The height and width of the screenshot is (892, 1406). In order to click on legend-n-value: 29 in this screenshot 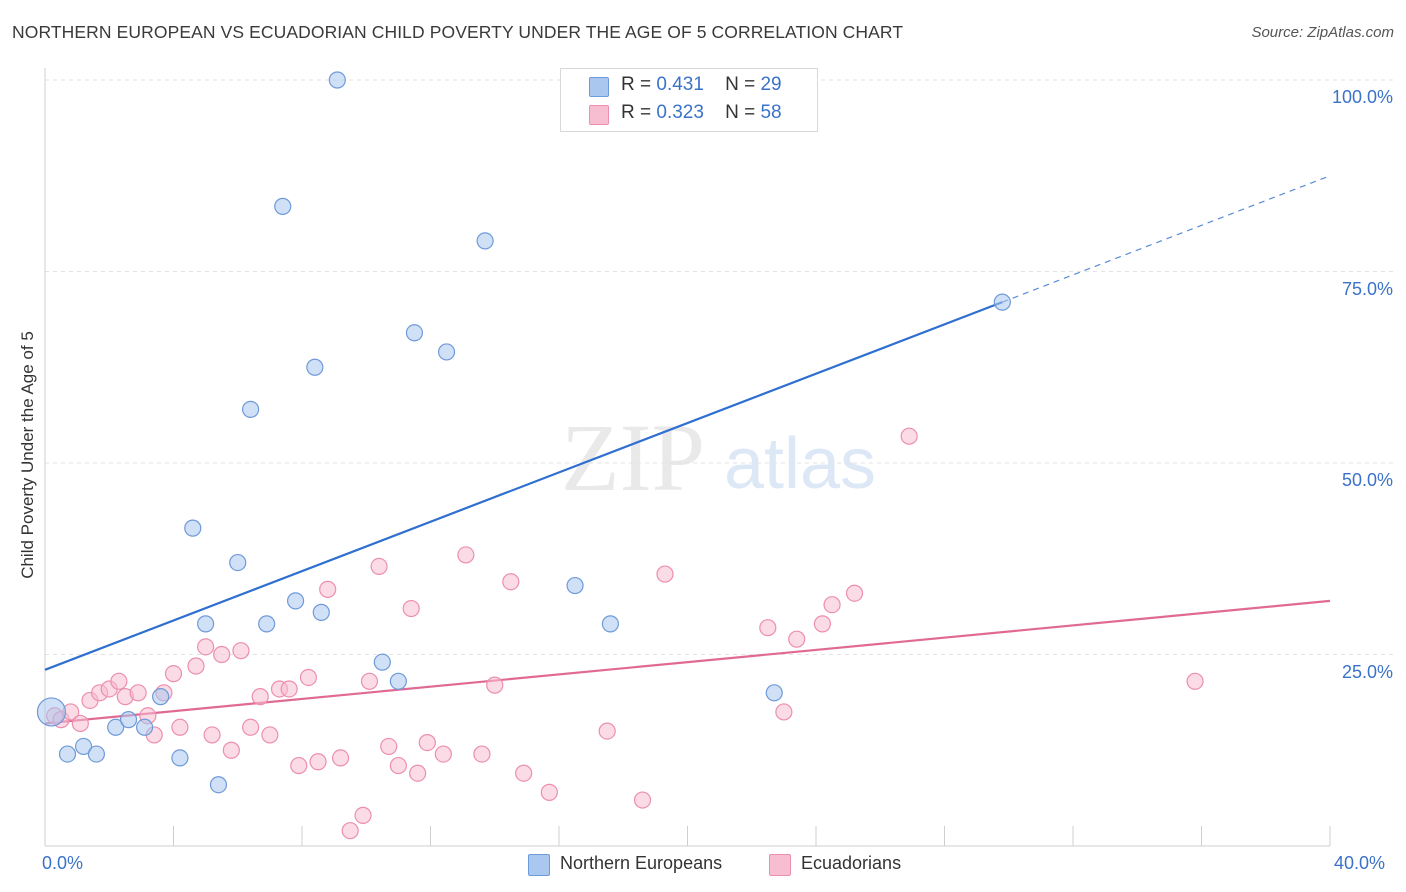, I will do `click(771, 84)`.